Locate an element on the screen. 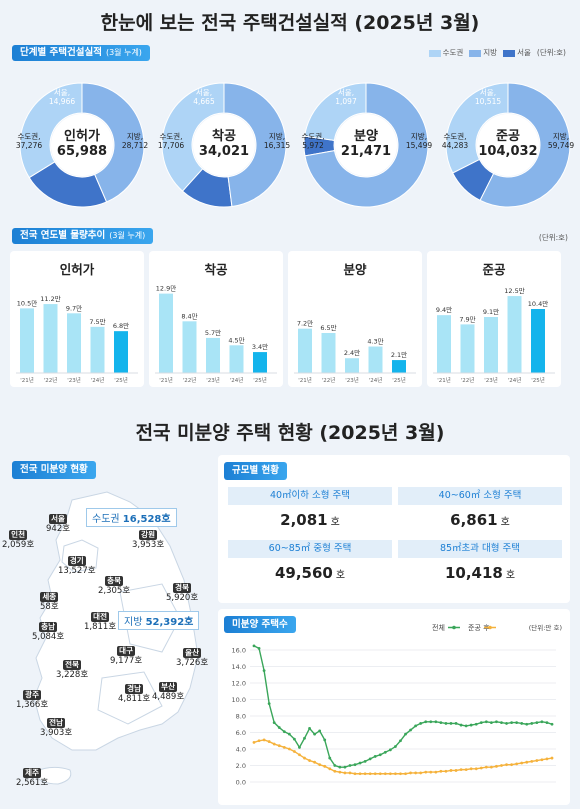  region-충북: 충북 2,305호 is located at coordinates (114, 586).